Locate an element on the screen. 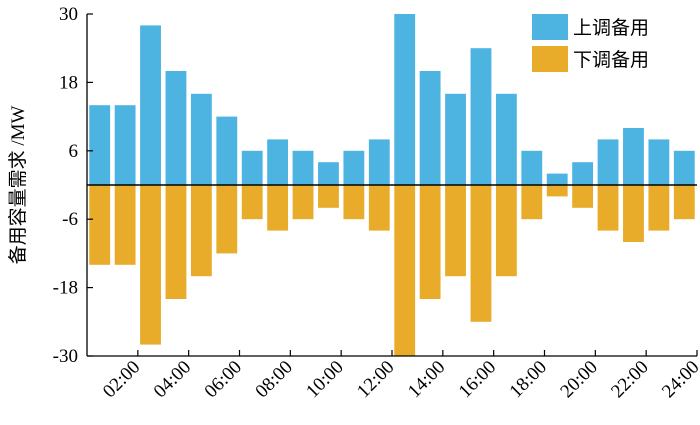 The width and height of the screenshot is (700, 425). x-tick-label: 04:00 is located at coordinates (172, 379).